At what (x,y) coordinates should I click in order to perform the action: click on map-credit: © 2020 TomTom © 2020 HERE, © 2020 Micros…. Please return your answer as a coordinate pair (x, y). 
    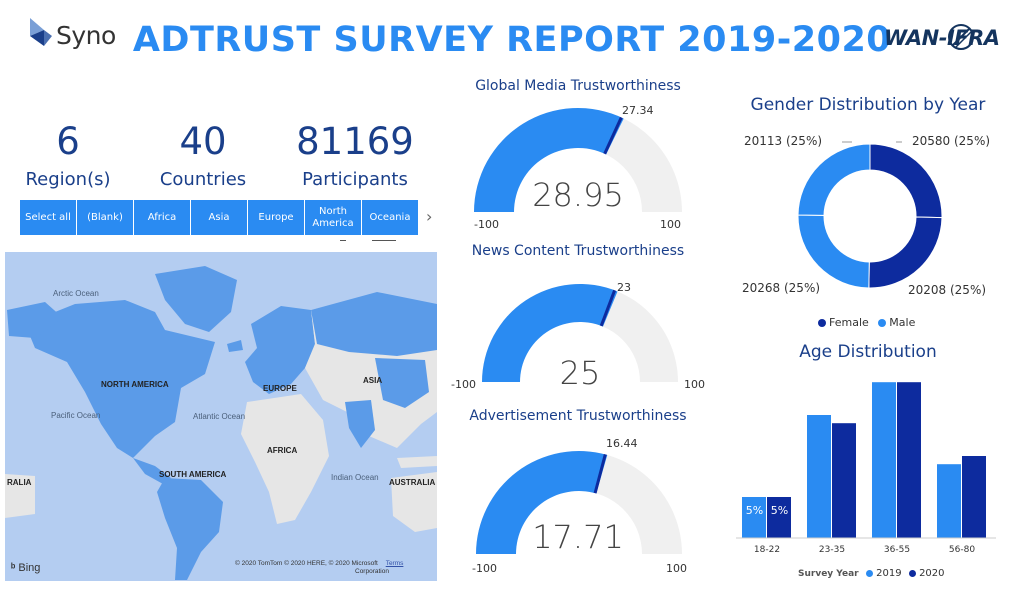
    Looking at the image, I should click on (319, 568).